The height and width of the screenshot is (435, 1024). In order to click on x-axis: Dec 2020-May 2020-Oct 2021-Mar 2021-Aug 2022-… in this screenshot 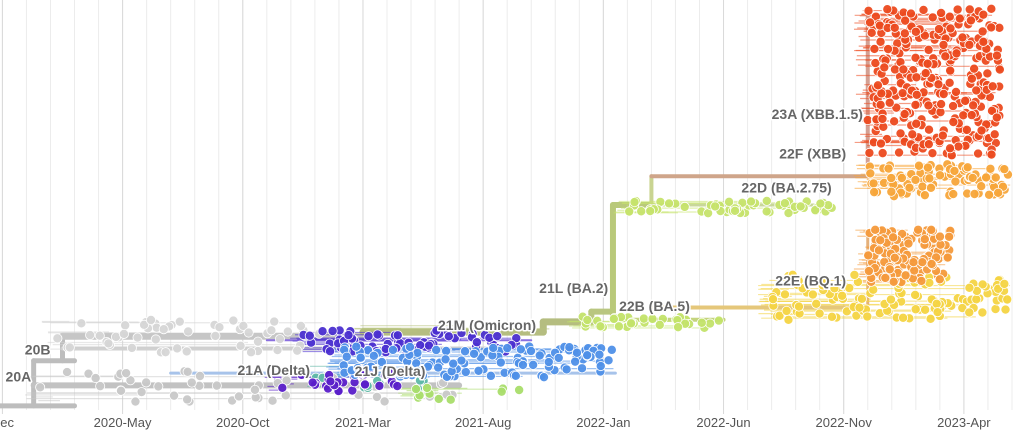, I will do `click(495, 422)`.